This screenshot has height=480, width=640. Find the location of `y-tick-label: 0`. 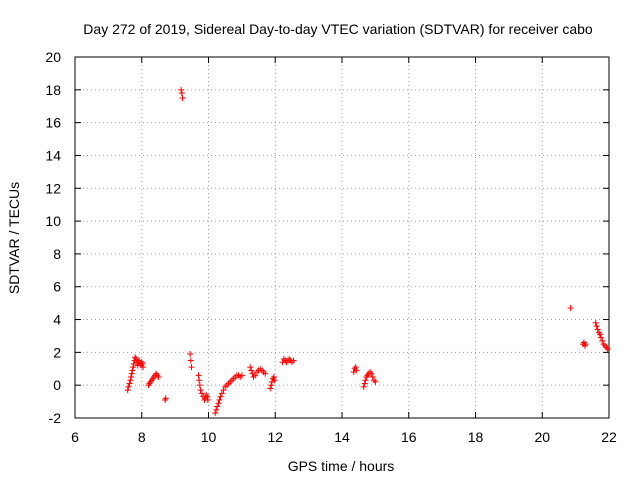

y-tick-label: 0 is located at coordinates (57, 385).